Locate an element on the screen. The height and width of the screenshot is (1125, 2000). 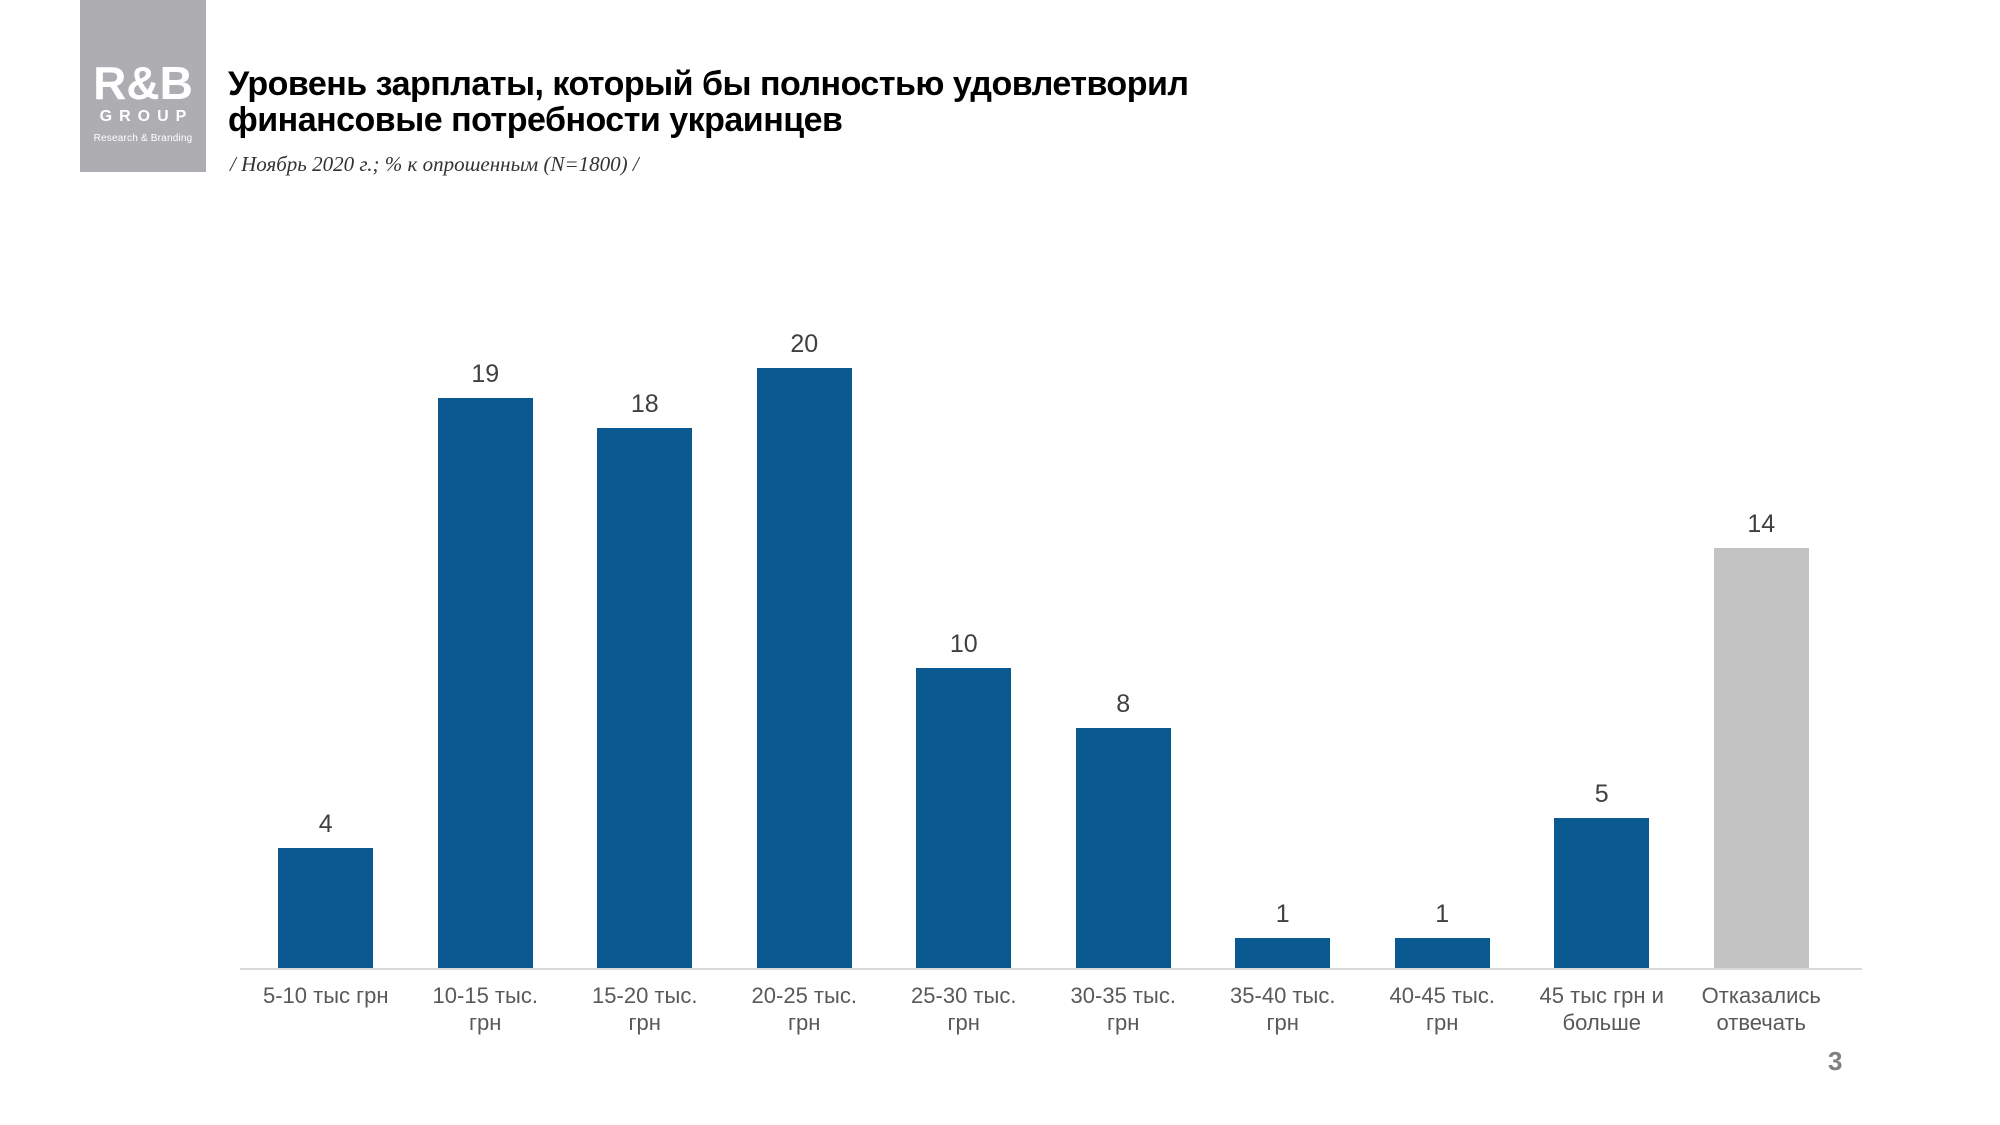
logo-group-text: GROUP is located at coordinates (146, 116).